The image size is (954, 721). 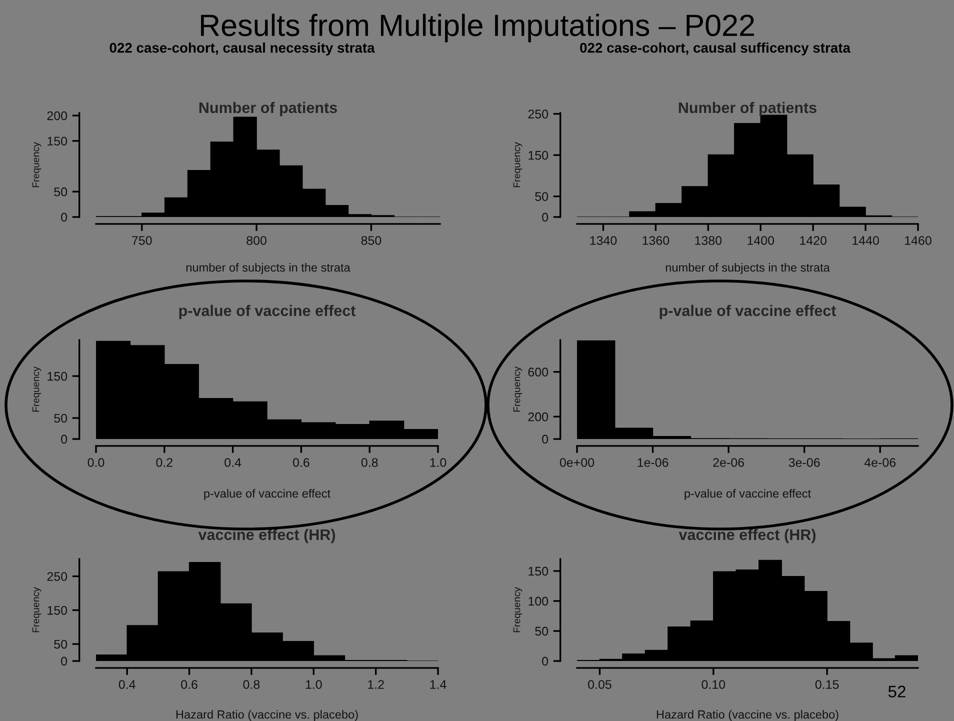 I want to click on x-tick-label: 0.15, so click(x=827, y=684).